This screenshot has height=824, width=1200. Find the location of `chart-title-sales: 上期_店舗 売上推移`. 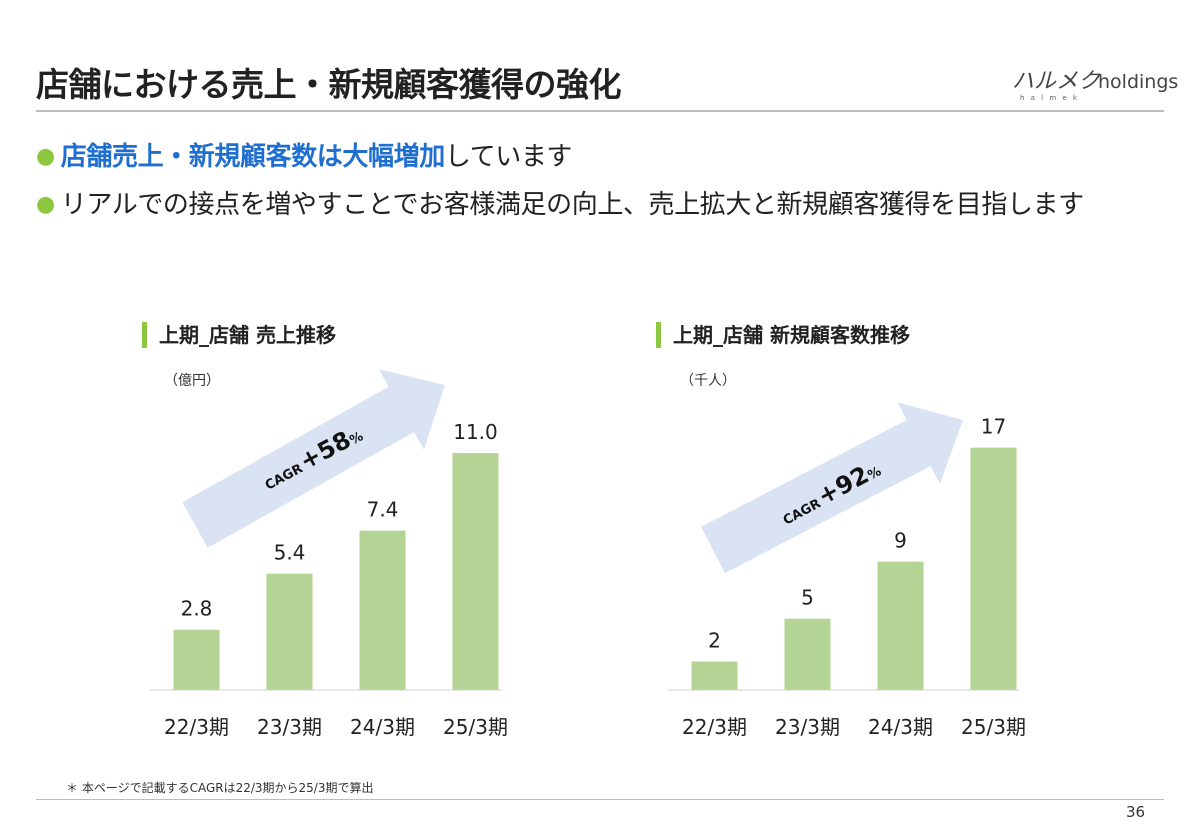

chart-title-sales: 上期_店舗 売上推移 is located at coordinates (239, 335).